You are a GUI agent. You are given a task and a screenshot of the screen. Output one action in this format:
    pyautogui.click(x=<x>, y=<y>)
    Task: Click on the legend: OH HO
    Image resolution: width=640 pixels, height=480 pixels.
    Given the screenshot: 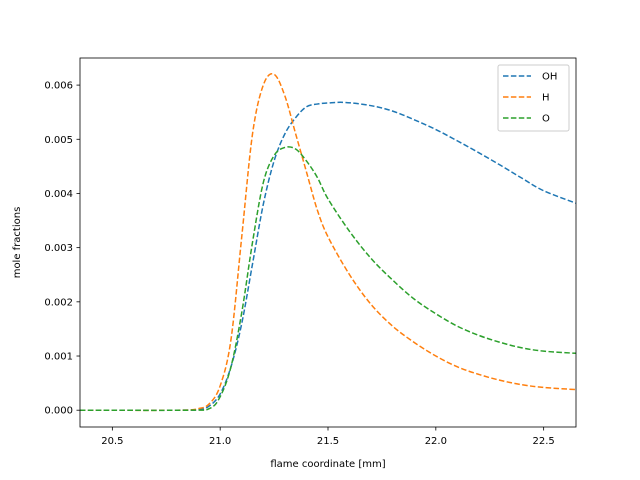 What is the action you would take?
    pyautogui.click(x=533, y=98)
    